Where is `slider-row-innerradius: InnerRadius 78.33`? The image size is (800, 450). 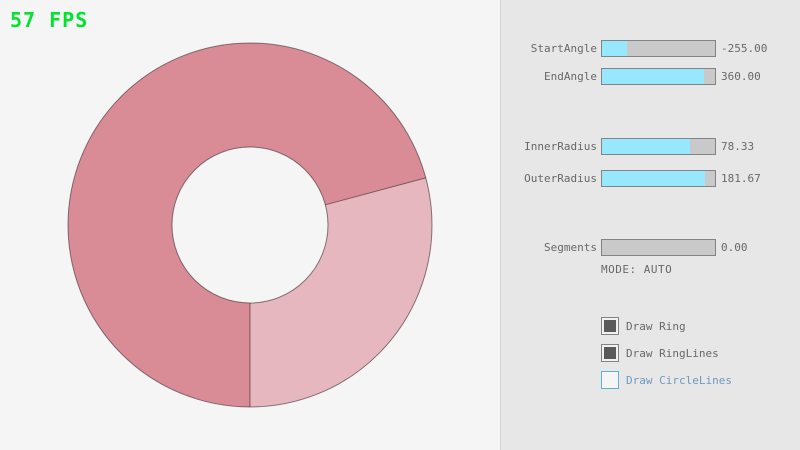 slider-row-innerradius: InnerRadius 78.33 is located at coordinates (627, 146).